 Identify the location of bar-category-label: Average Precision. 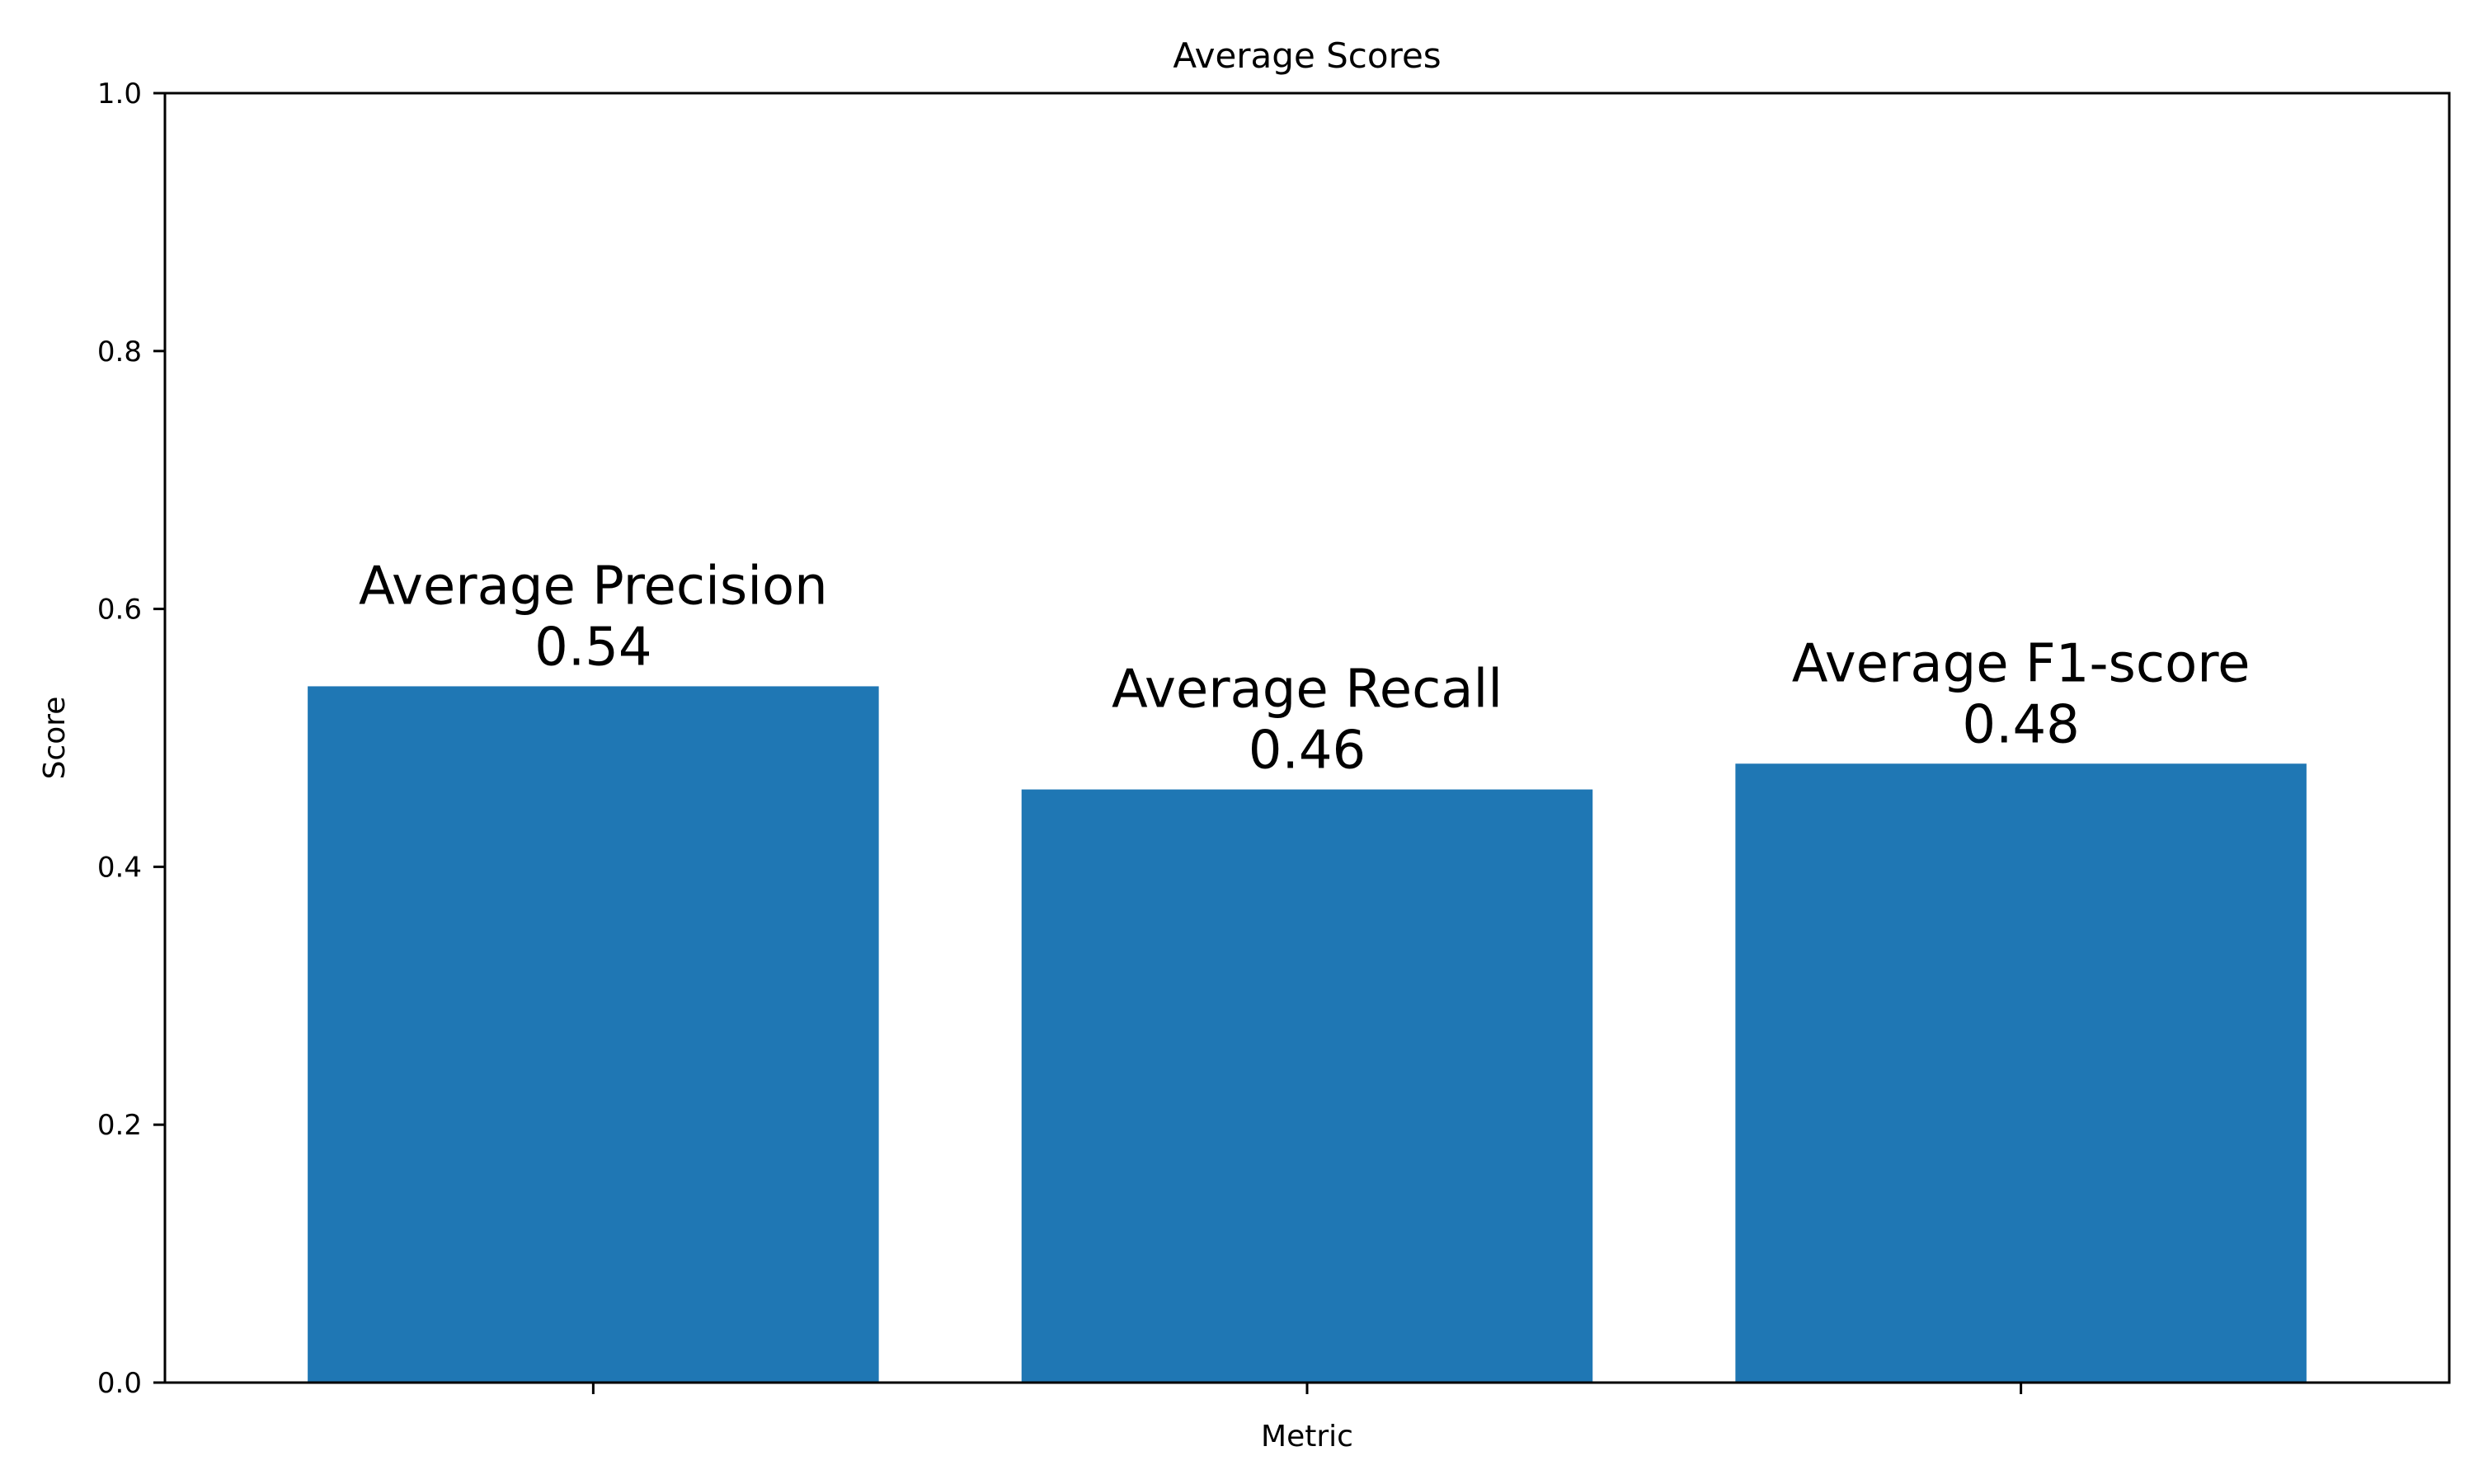
(593, 586).